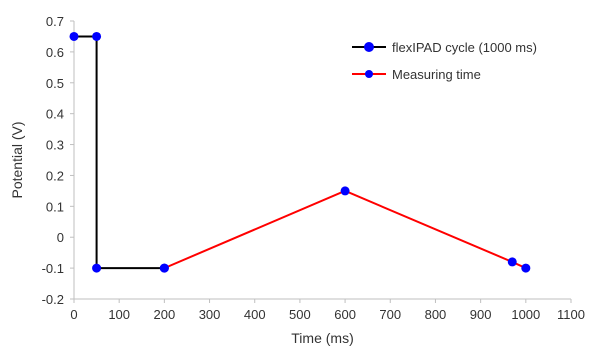 The height and width of the screenshot is (349, 589). I want to click on legend-label-1: flexIPAD cycle (1000 ms), so click(464, 47).